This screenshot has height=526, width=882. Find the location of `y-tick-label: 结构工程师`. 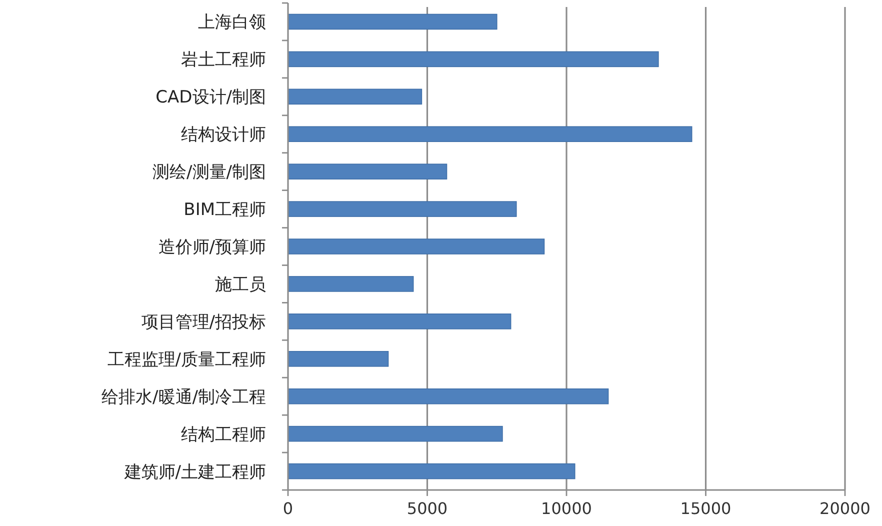

y-tick-label: 结构工程师 is located at coordinates (223, 434).